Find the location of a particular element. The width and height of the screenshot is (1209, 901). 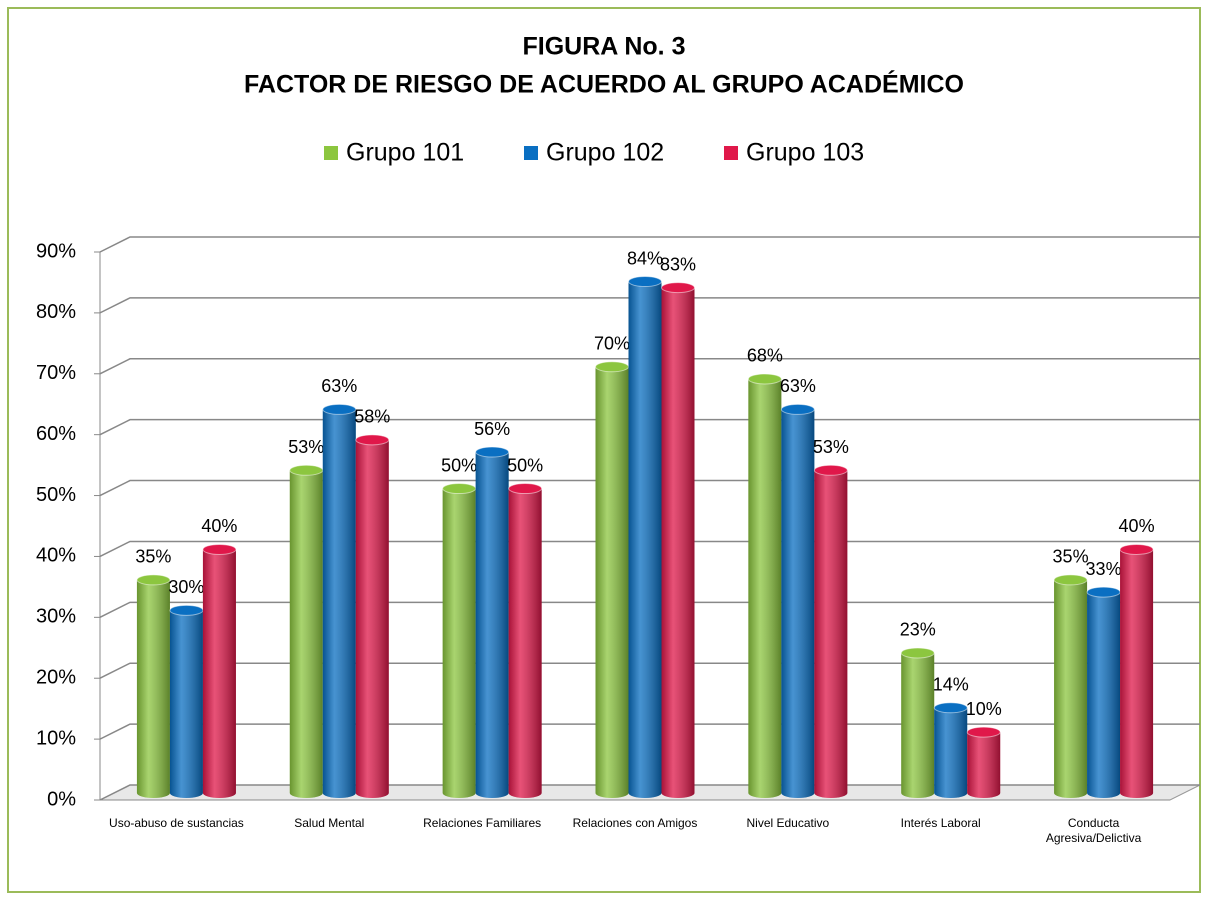

y-tick-label: 50% is located at coordinates (56, 495).